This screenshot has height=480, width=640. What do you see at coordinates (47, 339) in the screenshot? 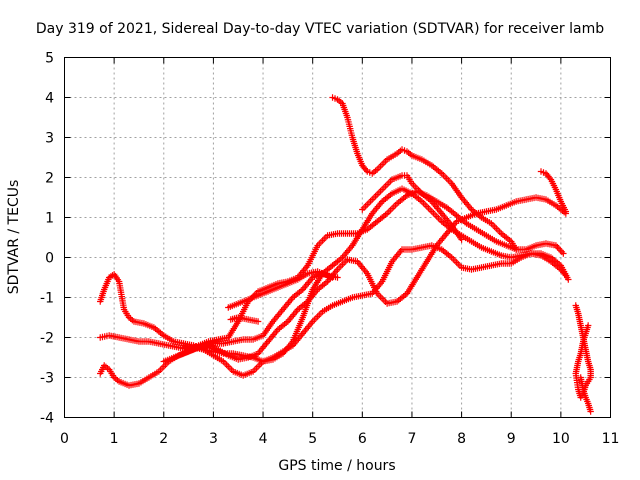
I see `y-tick-label: -2` at bounding box center [47, 339].